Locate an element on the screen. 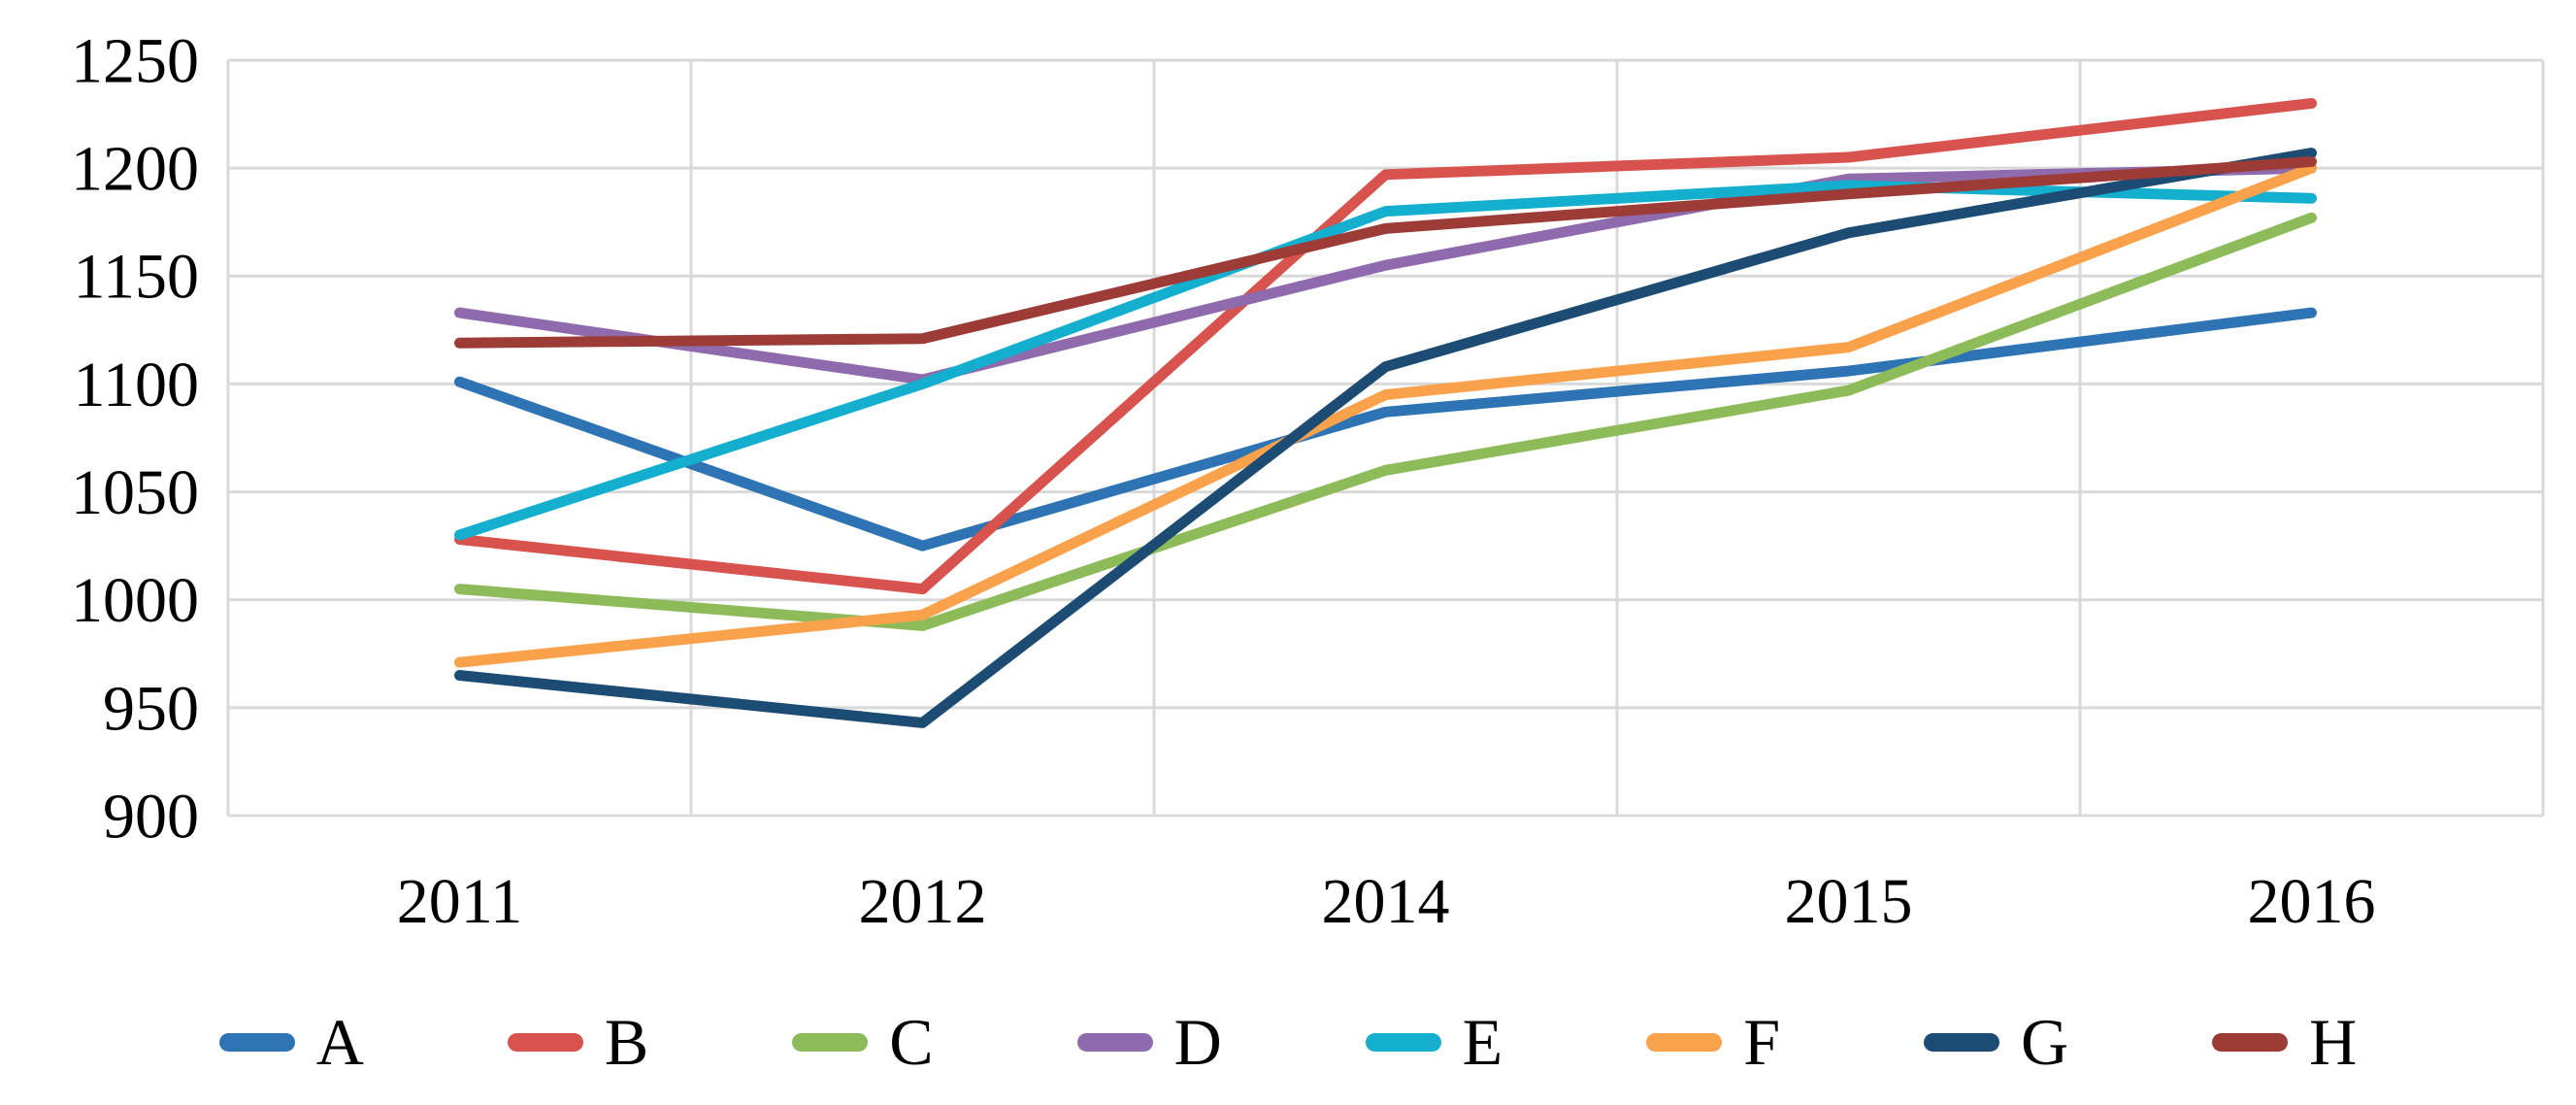 The width and height of the screenshot is (2576, 1105). legend-item-E: E is located at coordinates (1434, 1042).